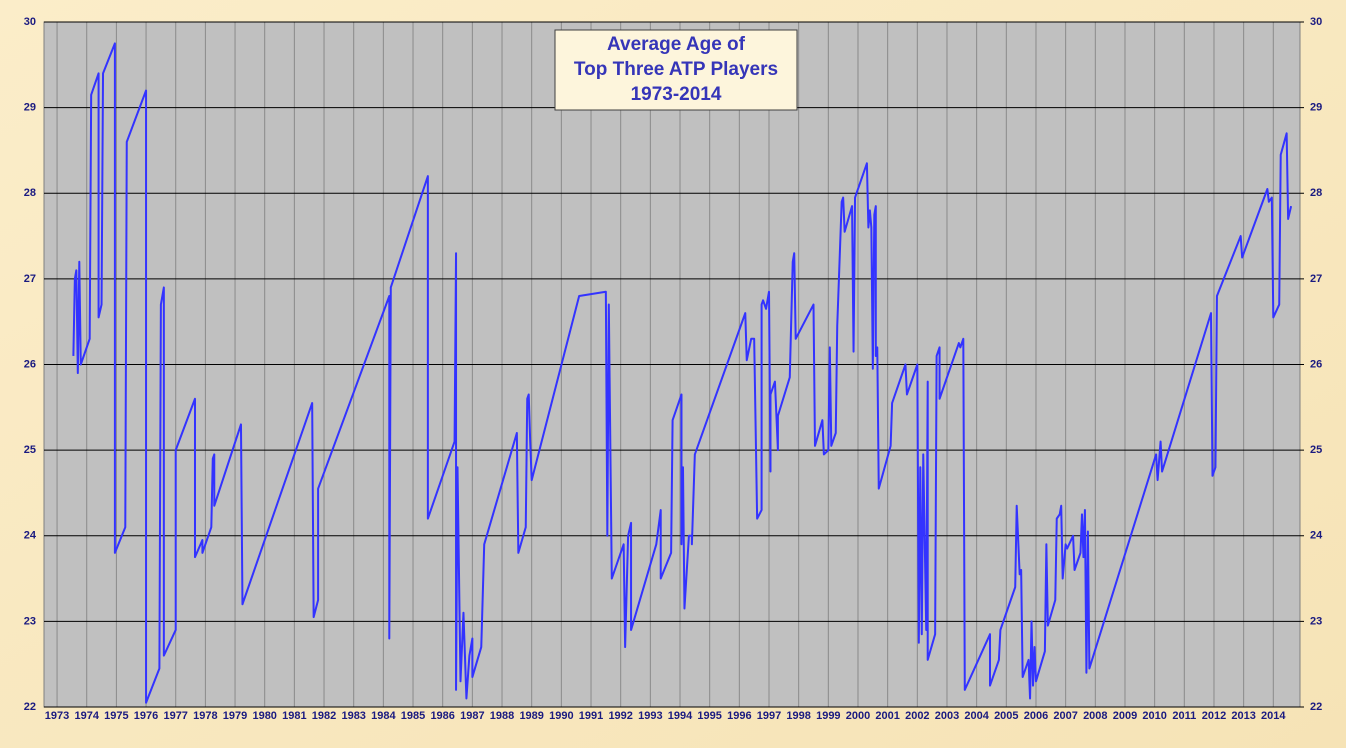 Image resolution: width=1346 pixels, height=748 pixels. What do you see at coordinates (1316, 108) in the screenshot?
I see `y2-tick-label: 29` at bounding box center [1316, 108].